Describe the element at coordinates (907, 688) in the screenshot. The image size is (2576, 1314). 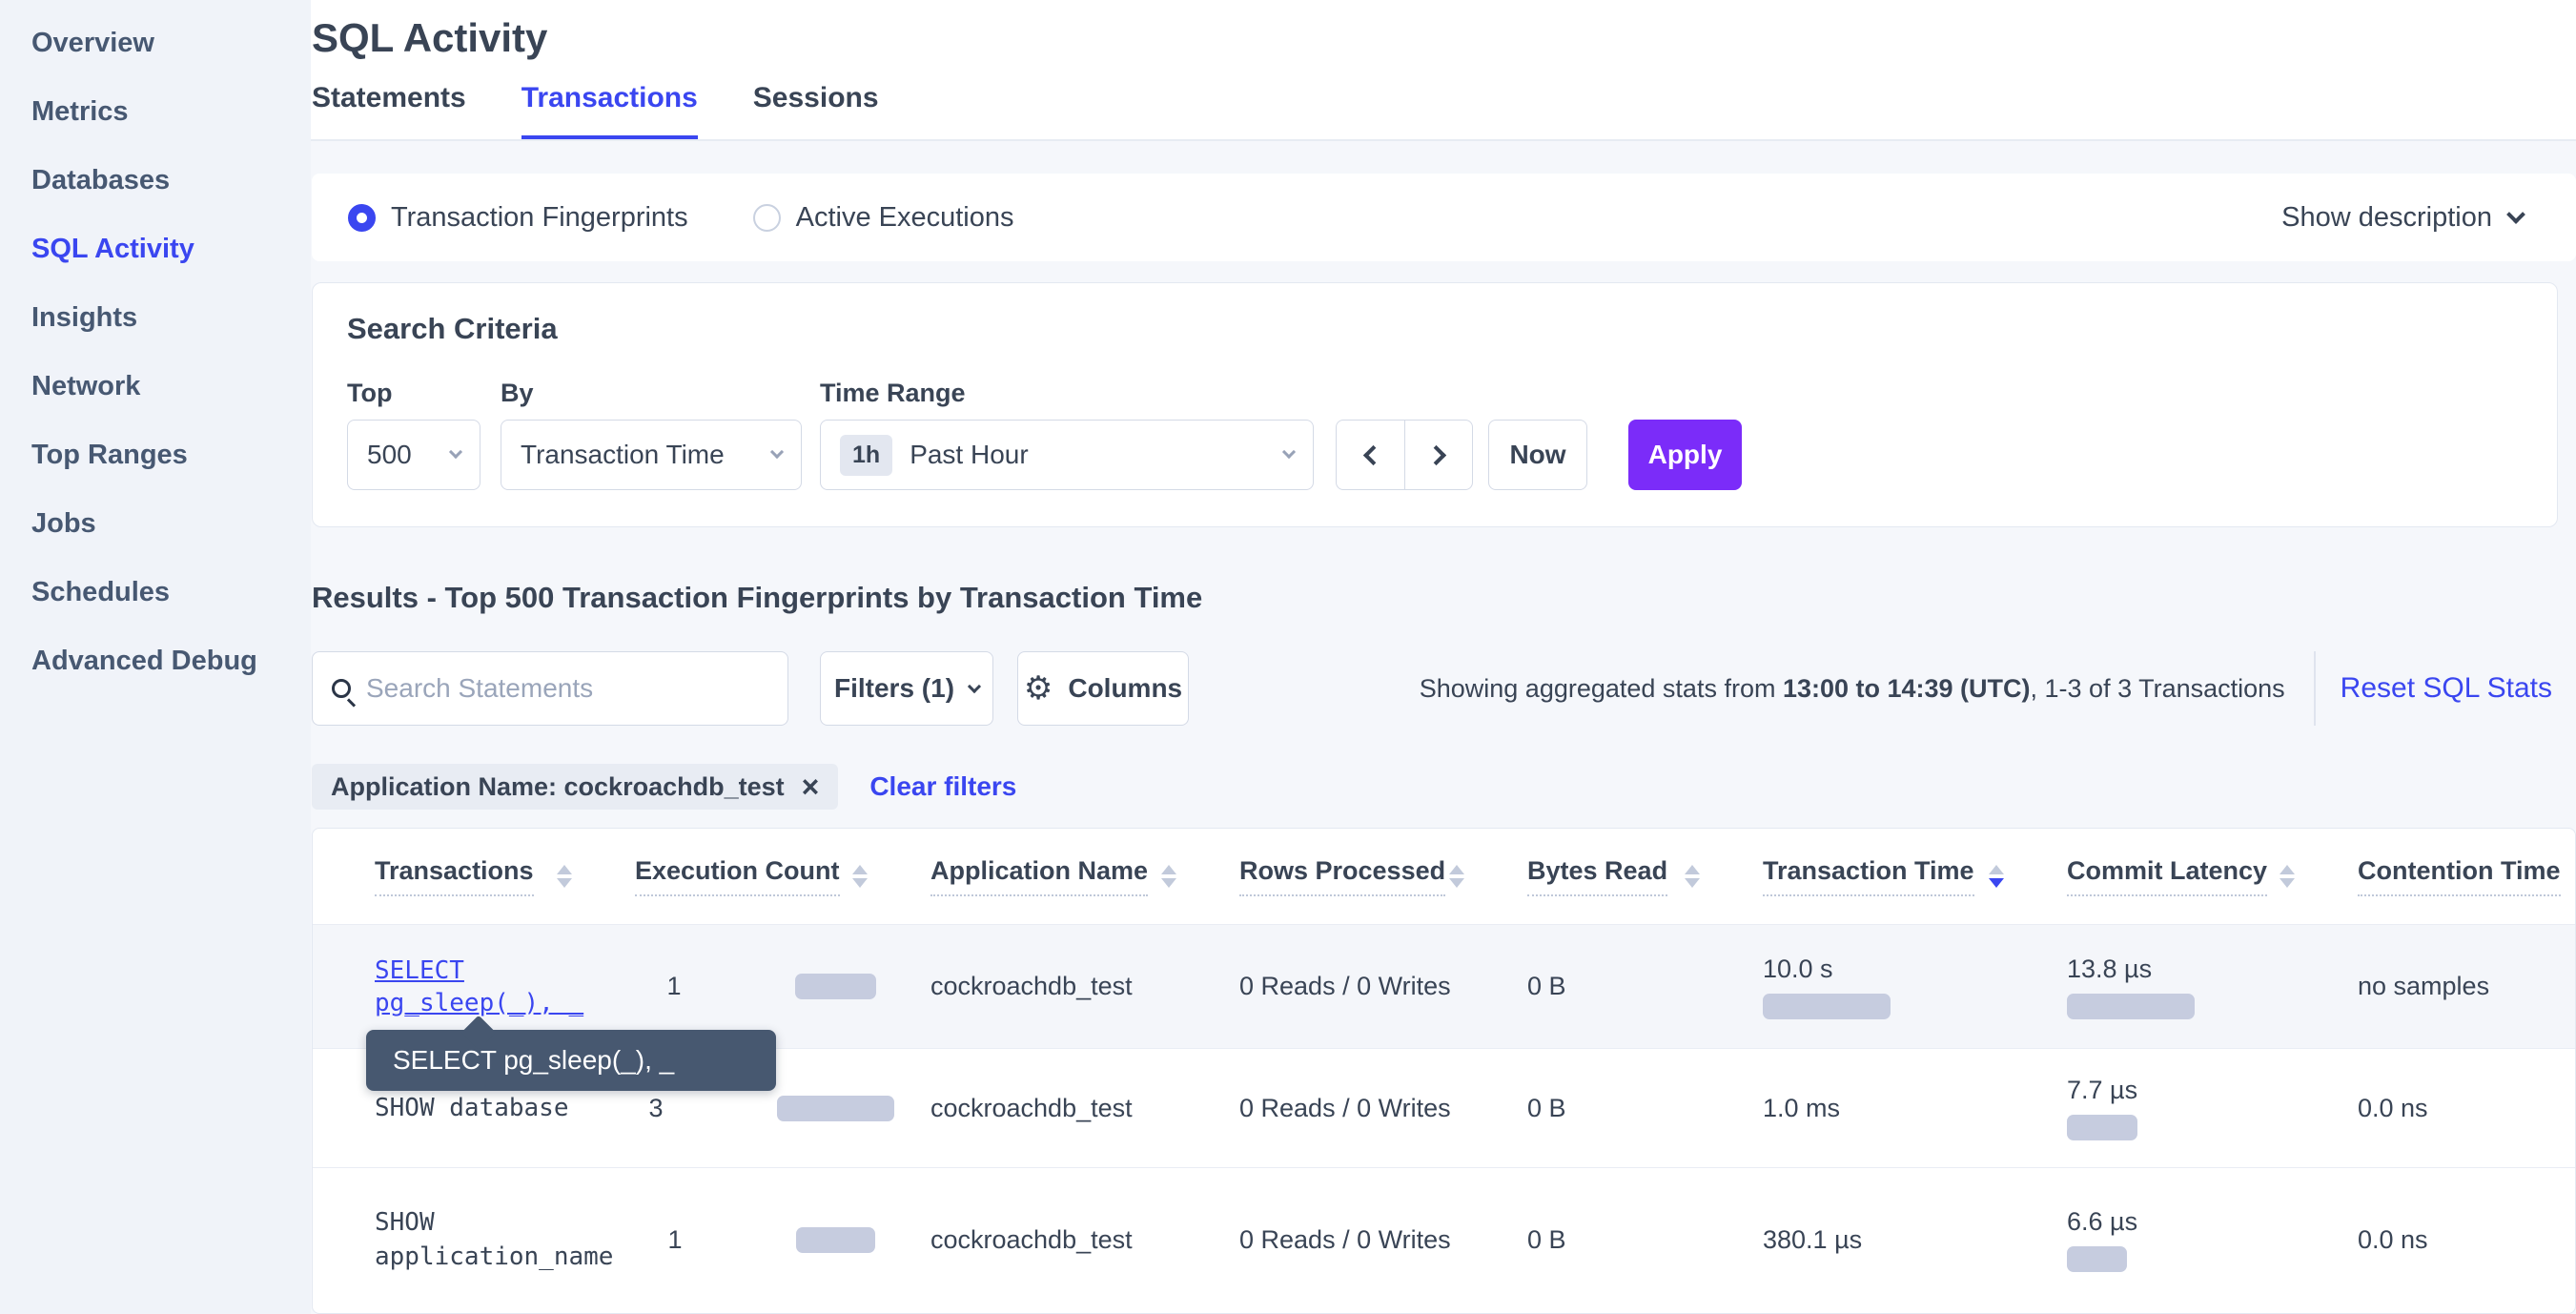
I see `filters-button: Filters (1)` at that location.